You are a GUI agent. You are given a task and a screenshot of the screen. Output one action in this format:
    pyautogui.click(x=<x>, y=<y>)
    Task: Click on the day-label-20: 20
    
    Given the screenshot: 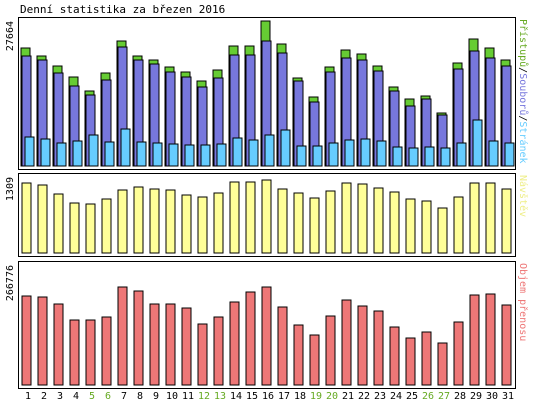 What is the action you would take?
    pyautogui.click(x=332, y=396)
    